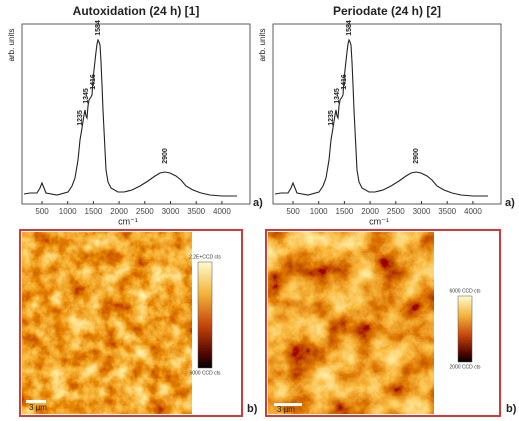 The width and height of the screenshot is (519, 421). Describe the element at coordinates (465, 291) in the screenshot. I see `colorbar-max: 6000 CCD cts` at that location.